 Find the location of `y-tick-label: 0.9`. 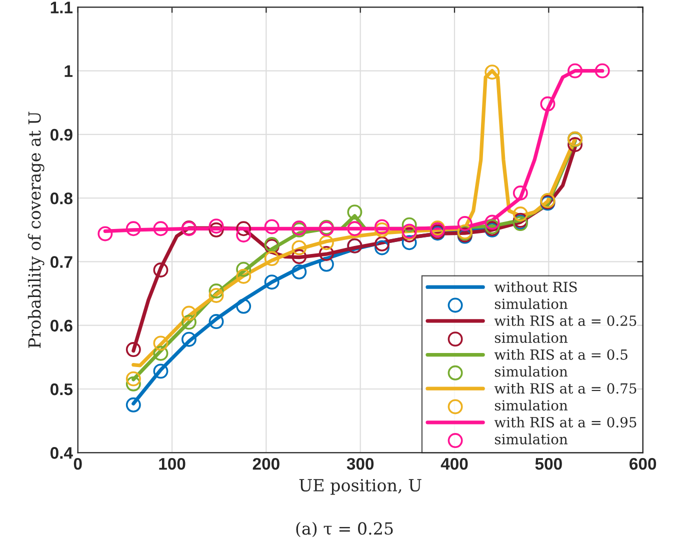

y-tick-label: 0.9 is located at coordinates (61, 134).